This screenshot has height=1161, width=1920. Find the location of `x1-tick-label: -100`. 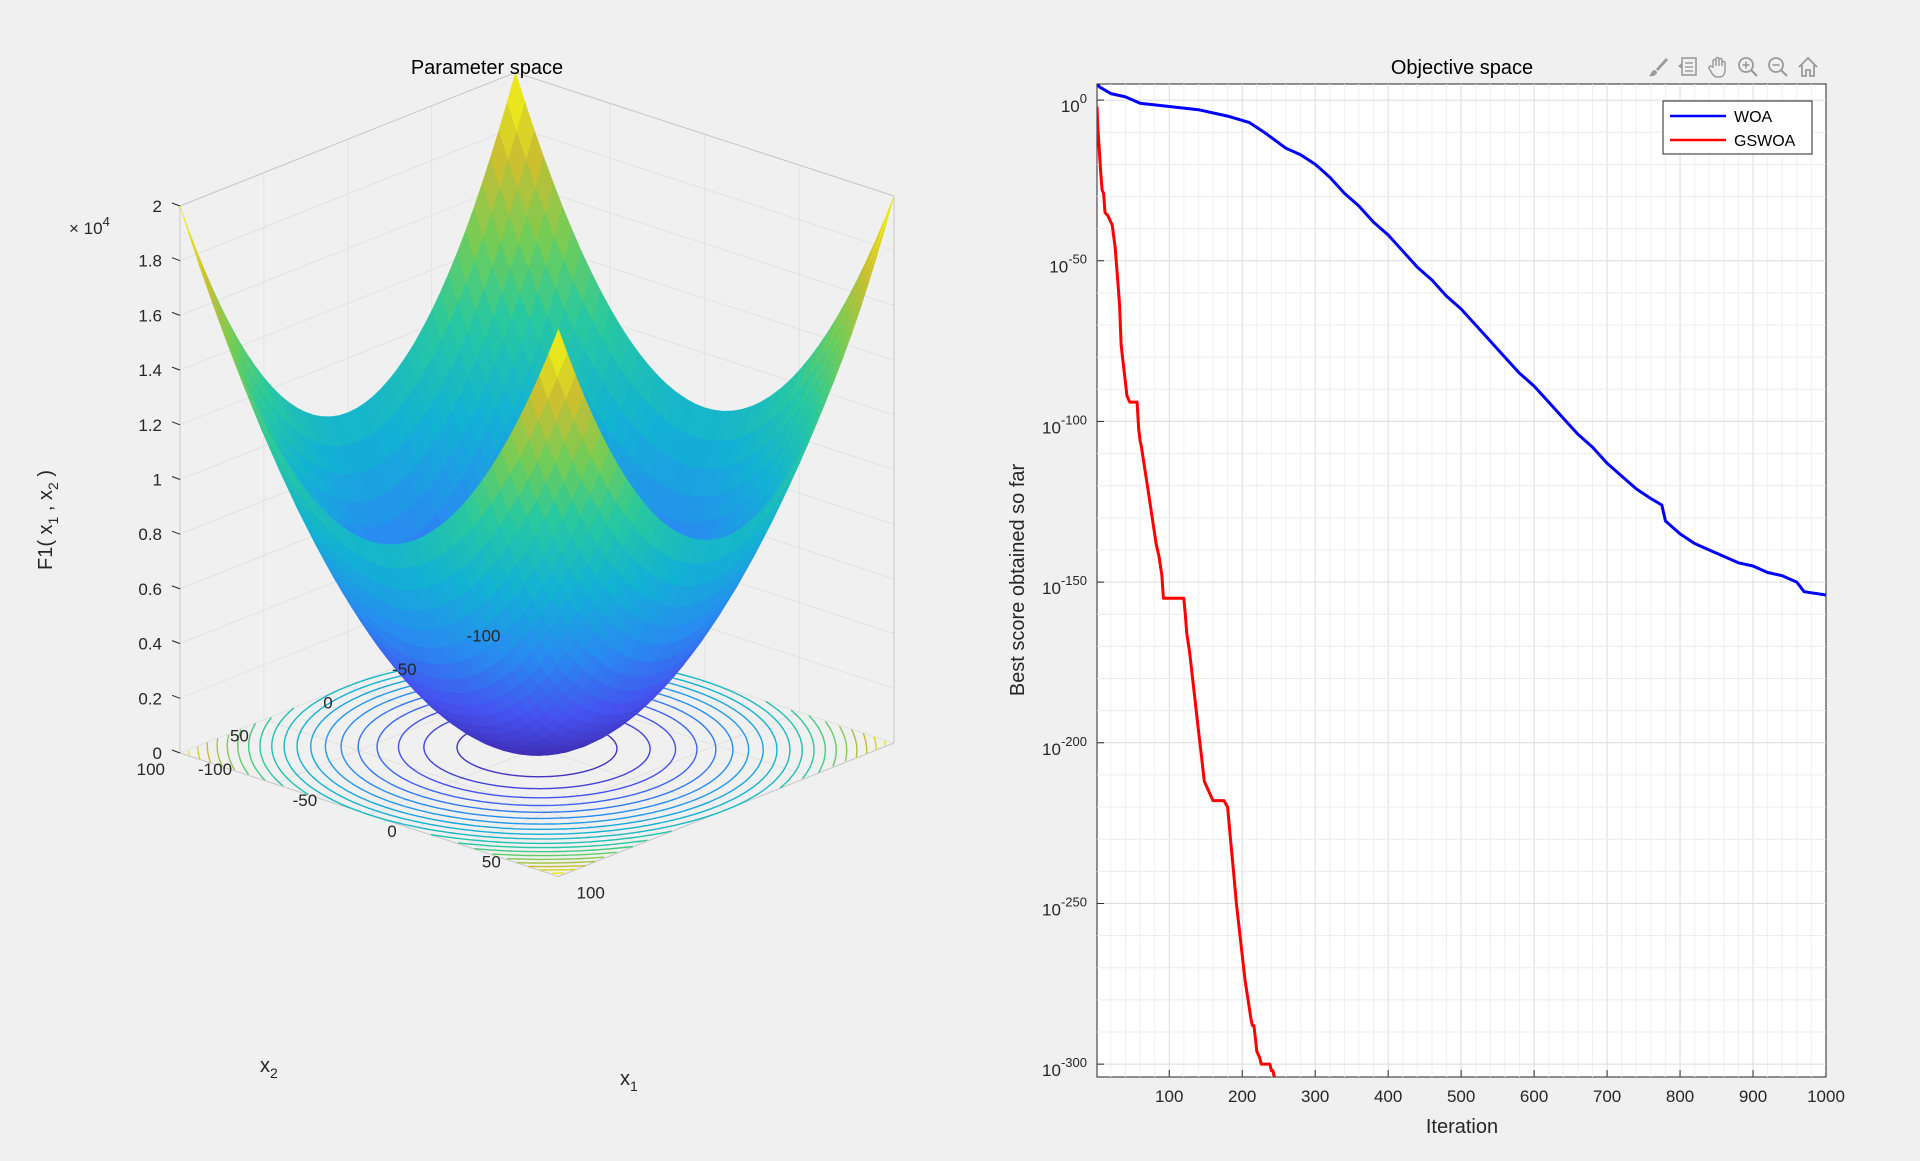

x1-tick-label: -100 is located at coordinates (215, 769).